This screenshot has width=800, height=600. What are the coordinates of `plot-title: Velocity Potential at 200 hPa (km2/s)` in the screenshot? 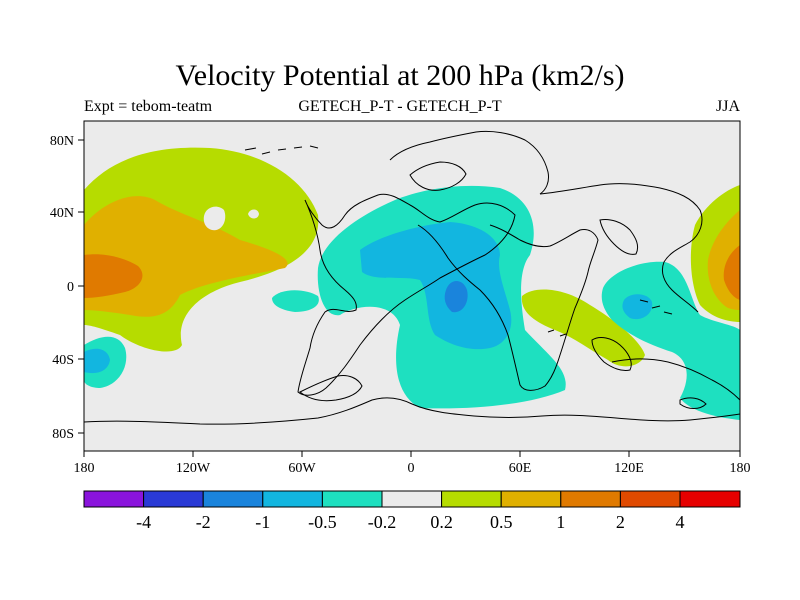 It's located at (400, 75).